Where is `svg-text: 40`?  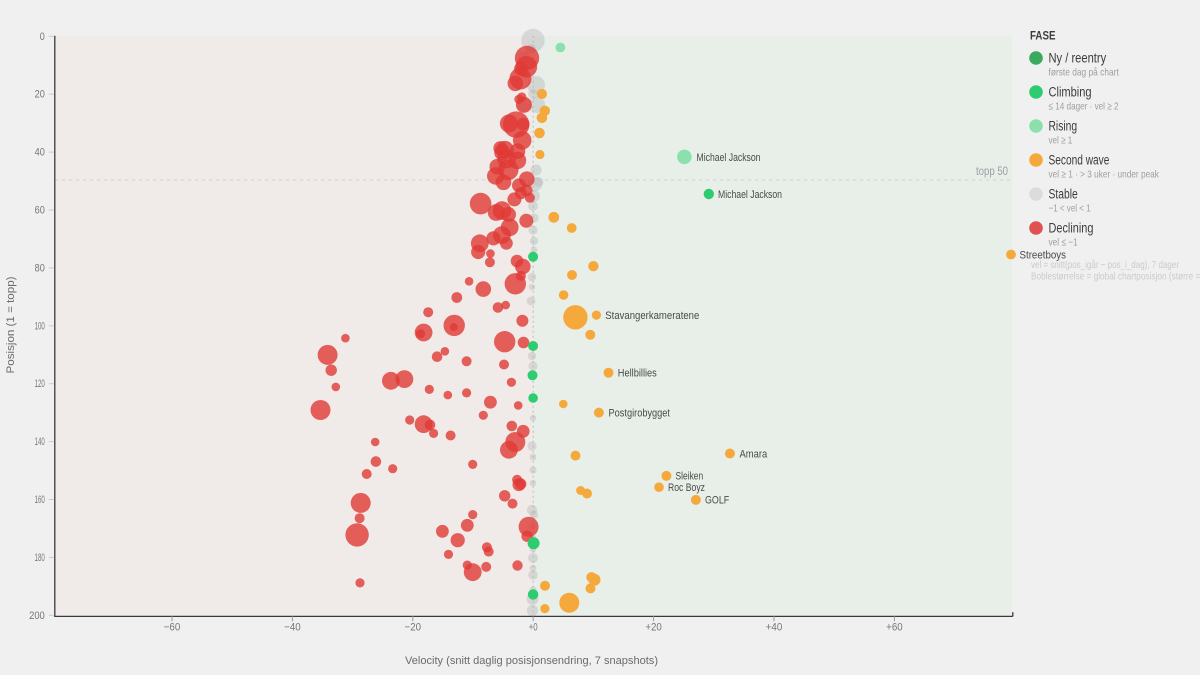 svg-text: 40 is located at coordinates (40, 153).